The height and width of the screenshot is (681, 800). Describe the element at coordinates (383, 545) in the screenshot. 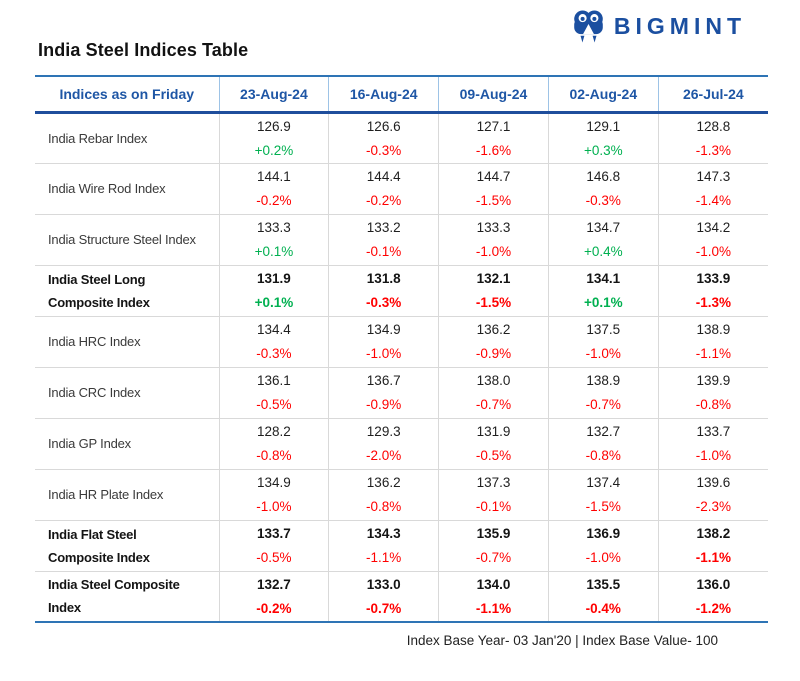

I see `index-value-cell: 134.3 -1.1%` at that location.